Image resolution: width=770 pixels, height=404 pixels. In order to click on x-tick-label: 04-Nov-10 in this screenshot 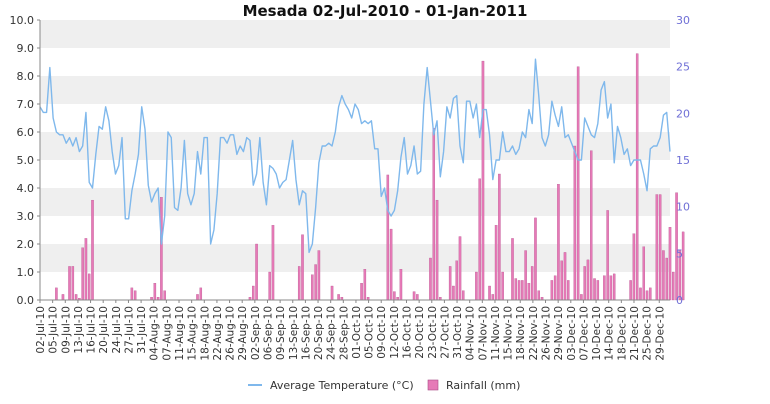, I will do `click(471, 333)`.